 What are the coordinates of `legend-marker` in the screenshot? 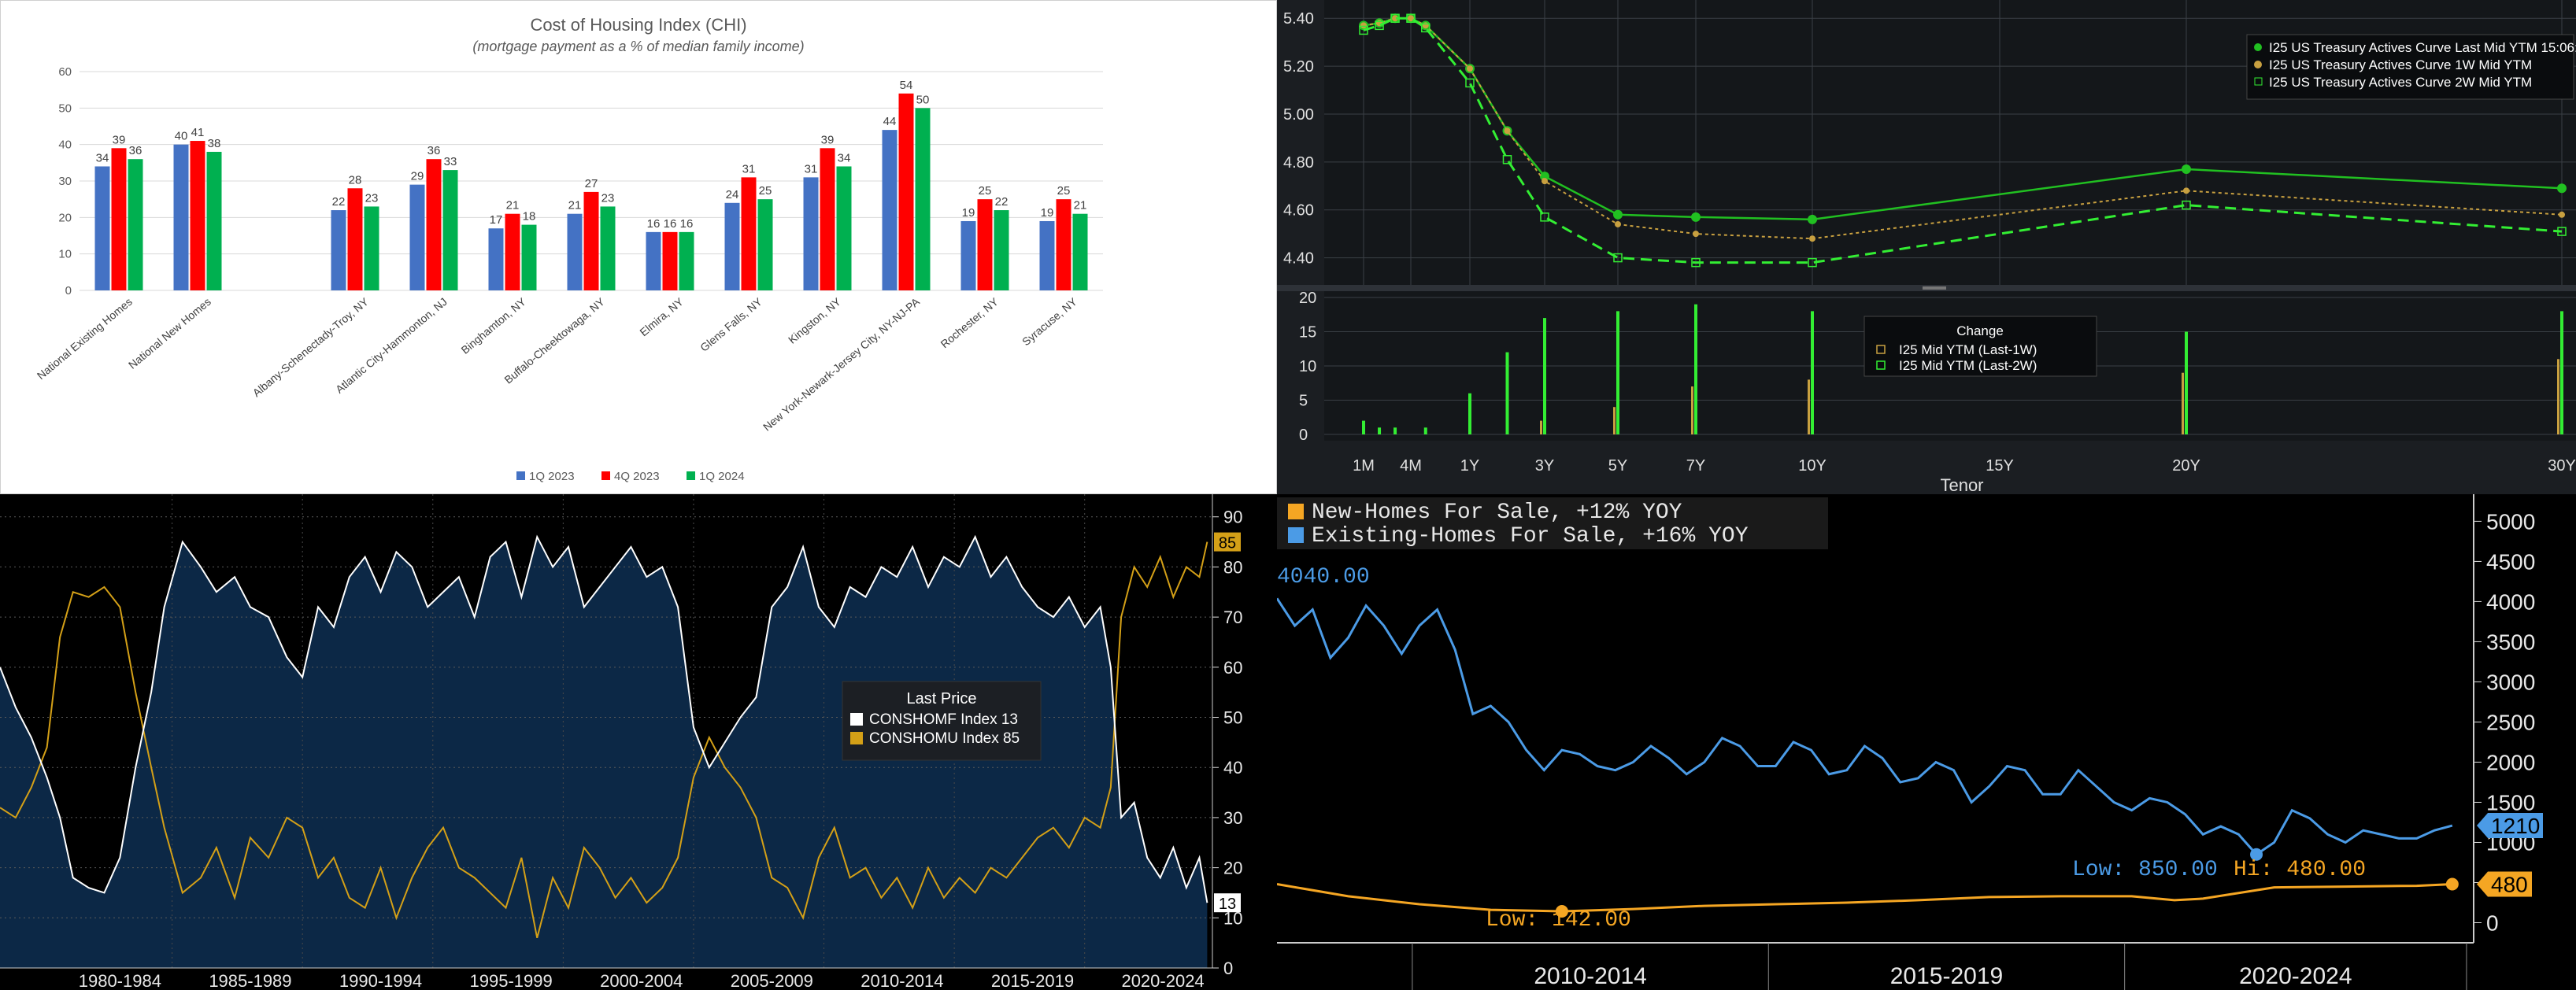 It's located at (2258, 47).